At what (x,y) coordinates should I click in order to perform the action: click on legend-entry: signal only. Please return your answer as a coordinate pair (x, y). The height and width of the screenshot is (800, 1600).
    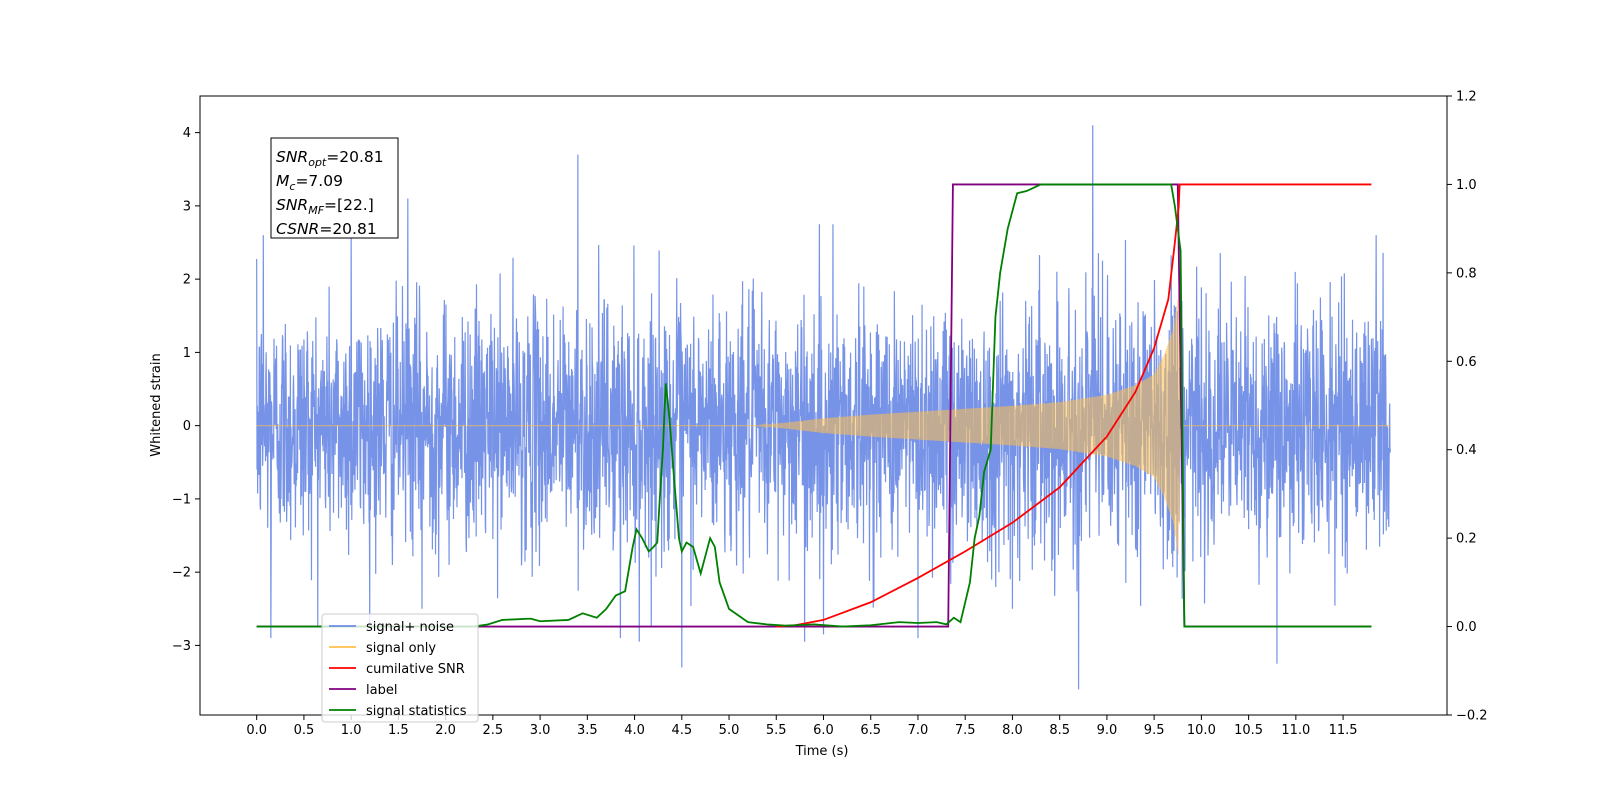
    Looking at the image, I should click on (401, 648).